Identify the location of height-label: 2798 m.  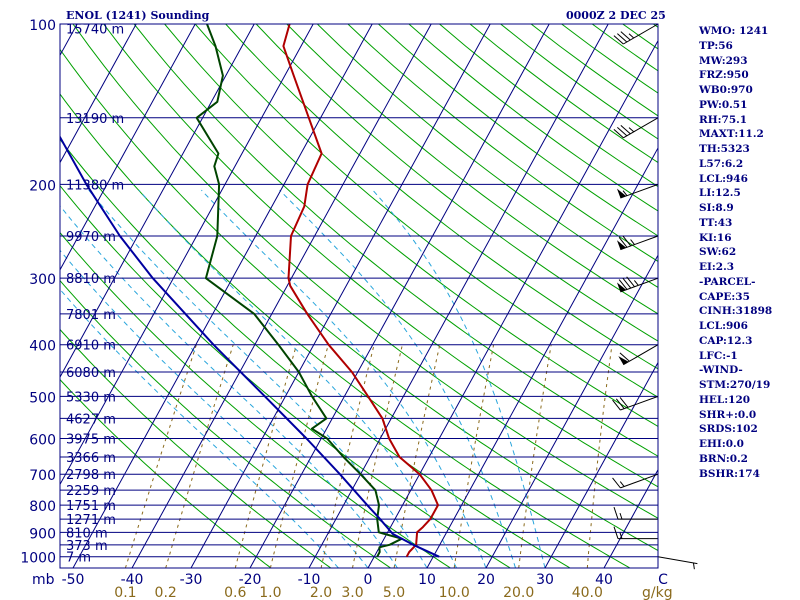
(91, 475).